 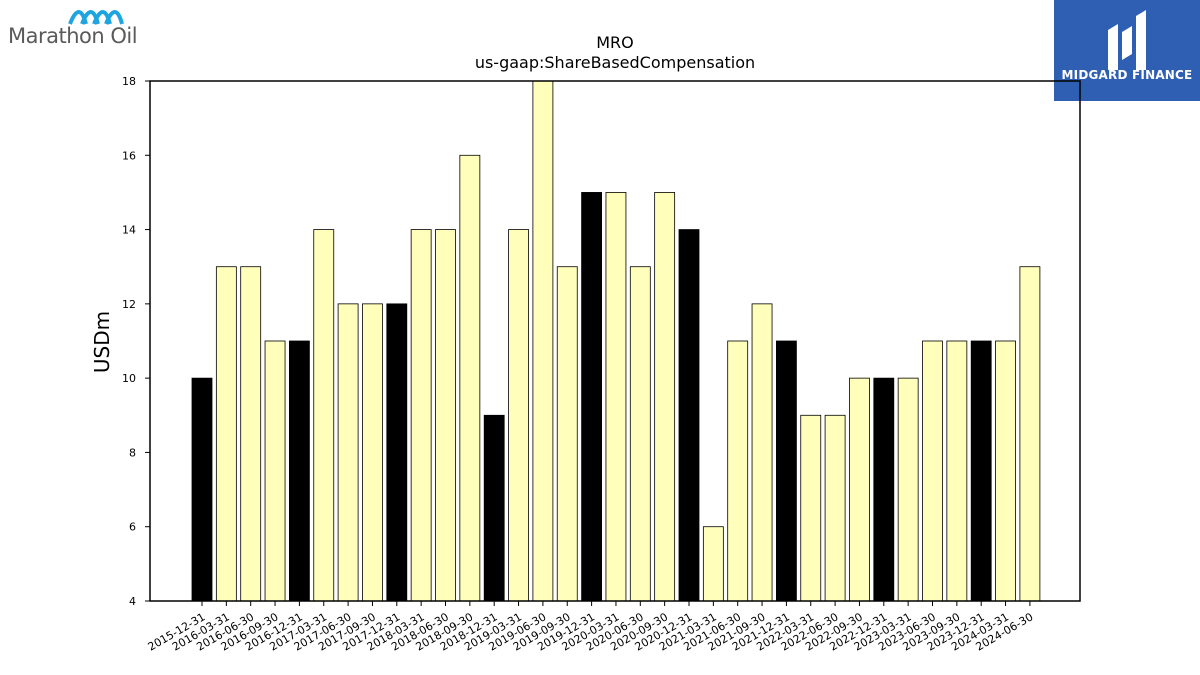 I want to click on chart-subtitle: us-gaap:ShareBasedCompensation, so click(x=615, y=62).